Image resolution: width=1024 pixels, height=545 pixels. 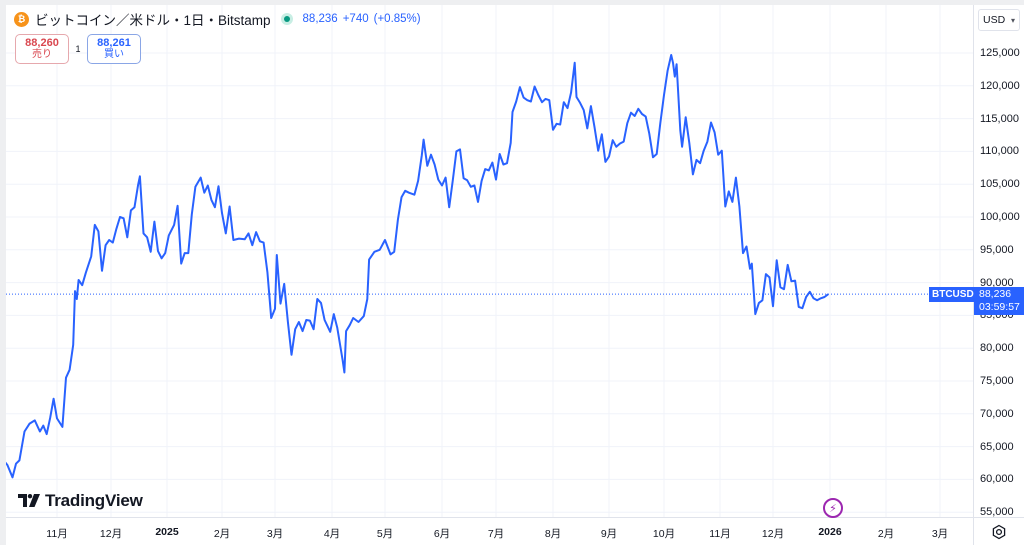 I want to click on price-tick-label: 80,000, so click(x=997, y=348).